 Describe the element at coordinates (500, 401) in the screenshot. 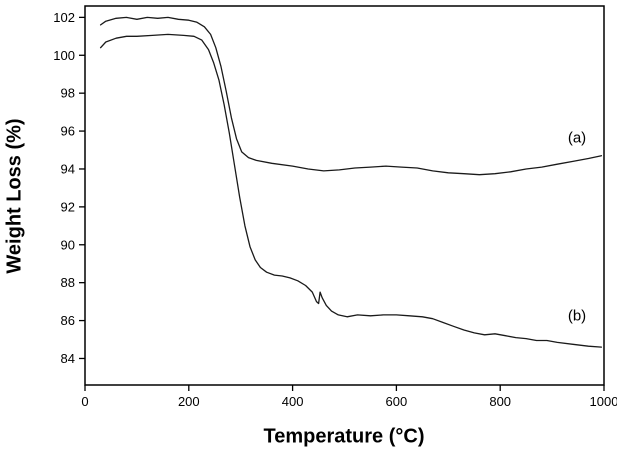

I see `x-axis-tick-label: 800` at that location.